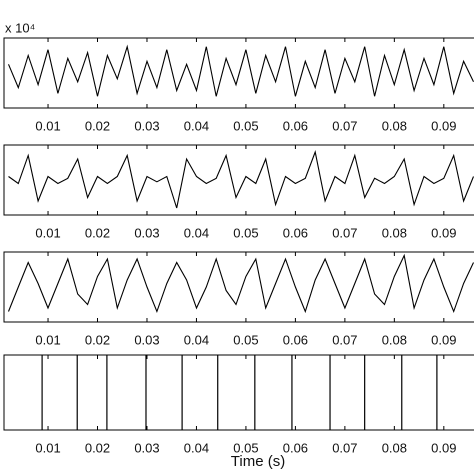  I want to click on y-exponent-label: x 10⁴, so click(20, 27).